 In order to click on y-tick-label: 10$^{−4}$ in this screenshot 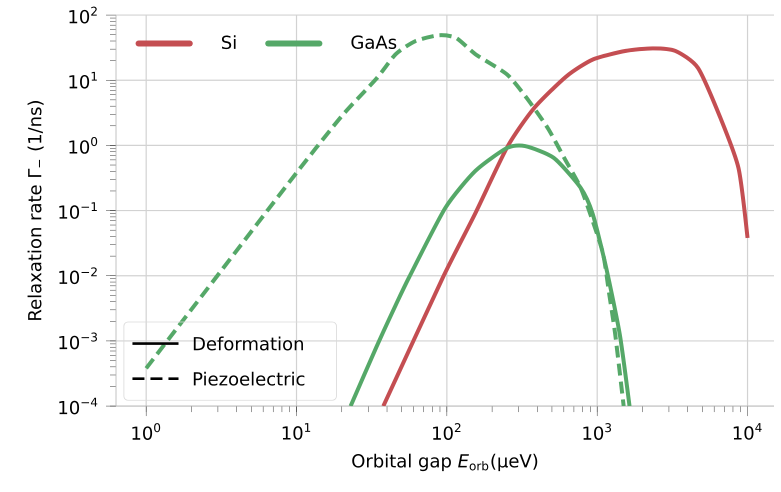, I will do `click(78, 406)`.